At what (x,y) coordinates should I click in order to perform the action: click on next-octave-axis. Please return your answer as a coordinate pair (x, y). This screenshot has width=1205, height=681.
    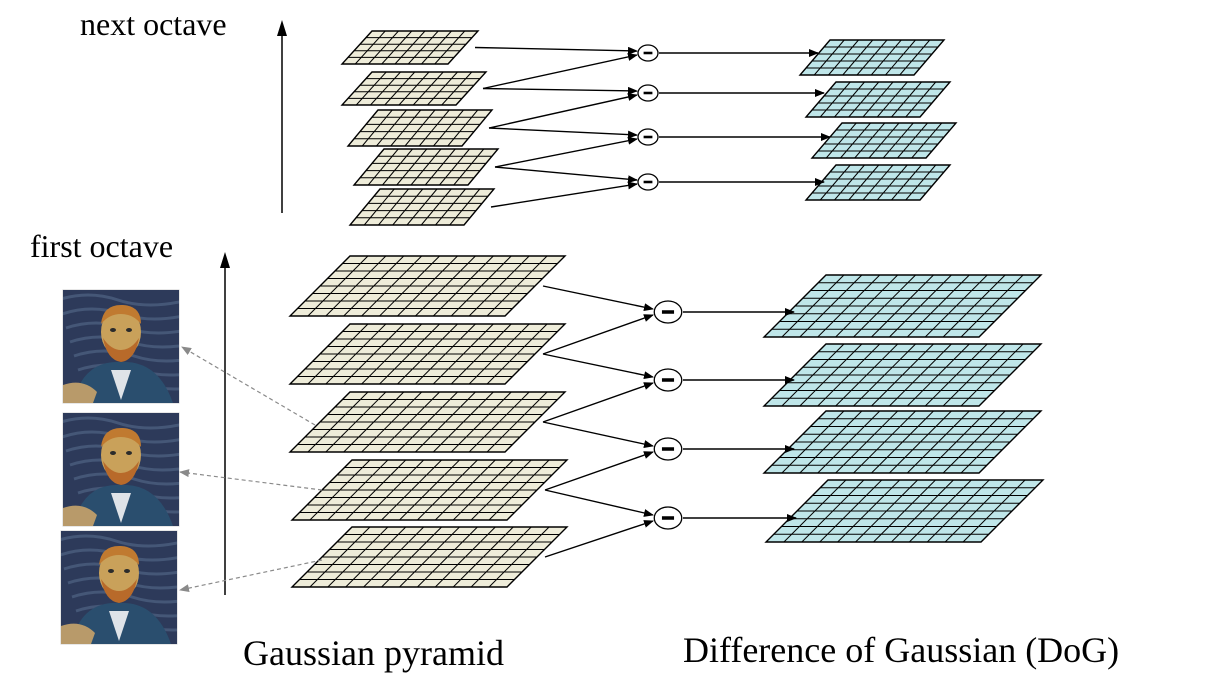
    Looking at the image, I should click on (282, 116).